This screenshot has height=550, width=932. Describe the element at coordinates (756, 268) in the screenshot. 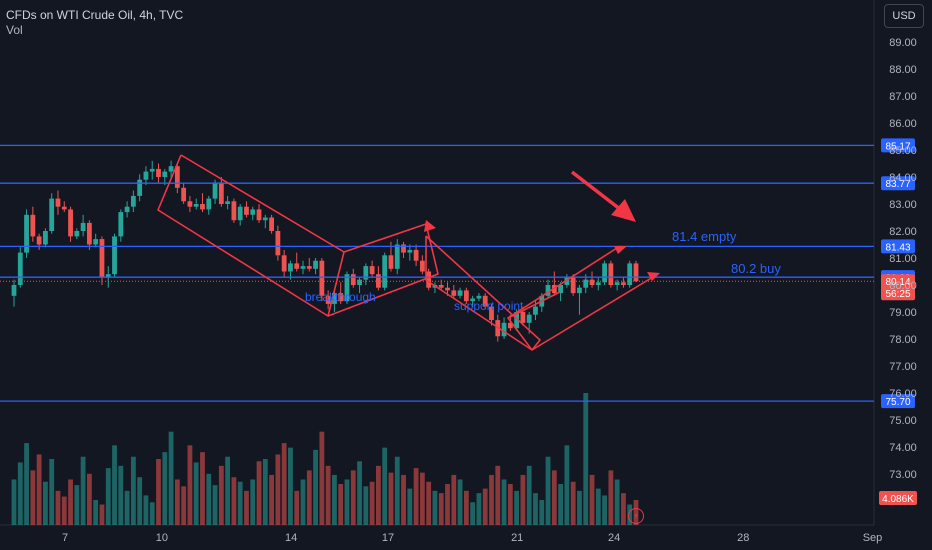

I see `price-note: 80.2 buy` at that location.